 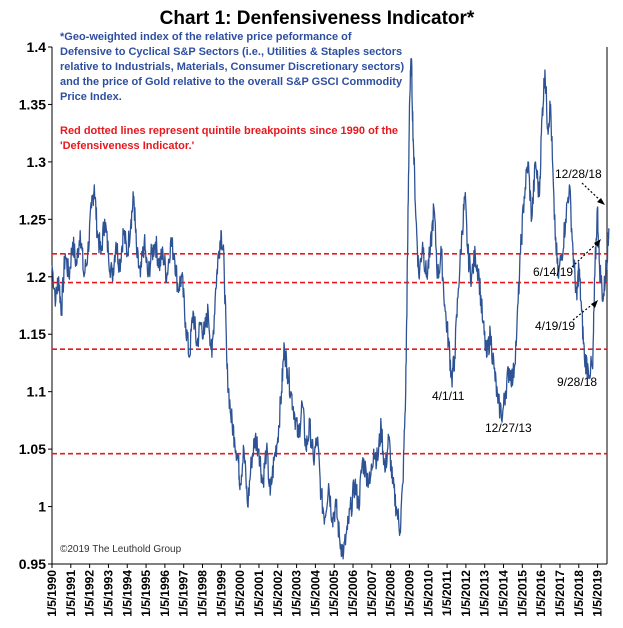 I want to click on annotation-label-12-27-13: 12/27/13, so click(x=508, y=428).